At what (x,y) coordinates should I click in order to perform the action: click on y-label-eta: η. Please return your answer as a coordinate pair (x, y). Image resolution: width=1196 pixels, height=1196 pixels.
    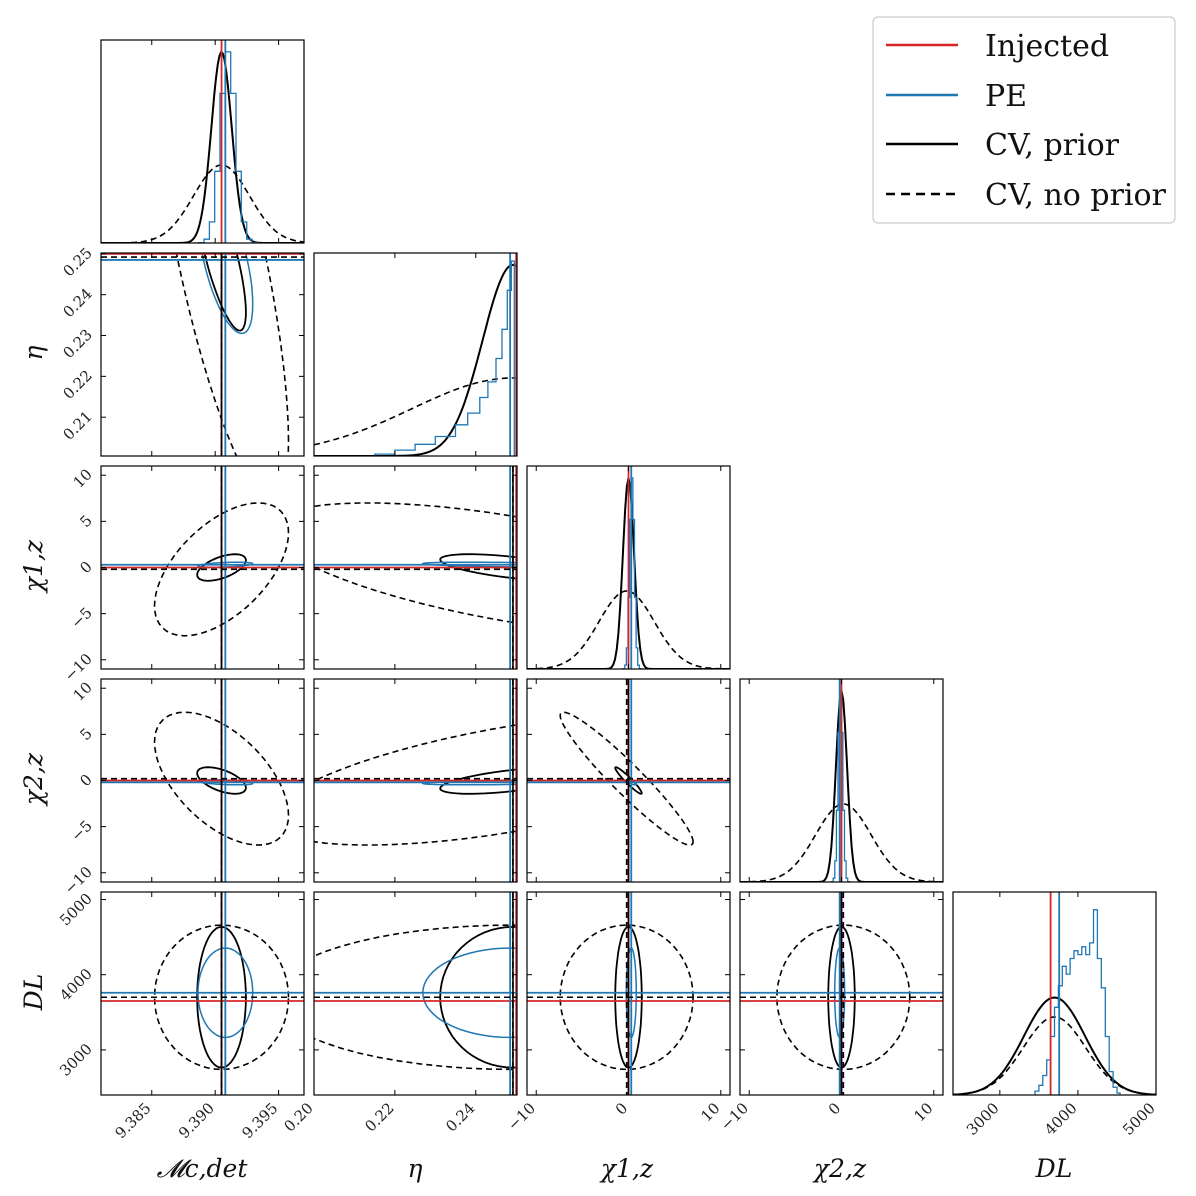
    Looking at the image, I should click on (33, 352).